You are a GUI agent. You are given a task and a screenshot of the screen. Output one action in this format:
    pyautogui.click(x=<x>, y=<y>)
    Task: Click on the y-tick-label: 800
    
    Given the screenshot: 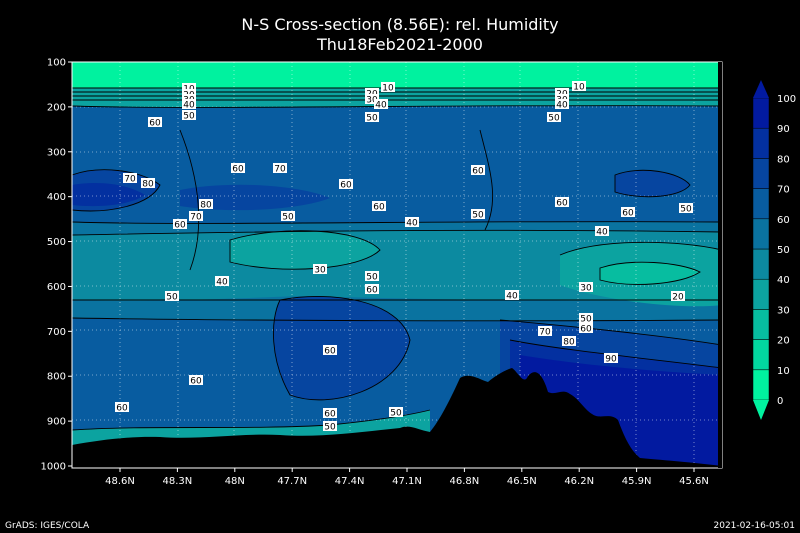 What is the action you would take?
    pyautogui.click(x=56, y=377)
    